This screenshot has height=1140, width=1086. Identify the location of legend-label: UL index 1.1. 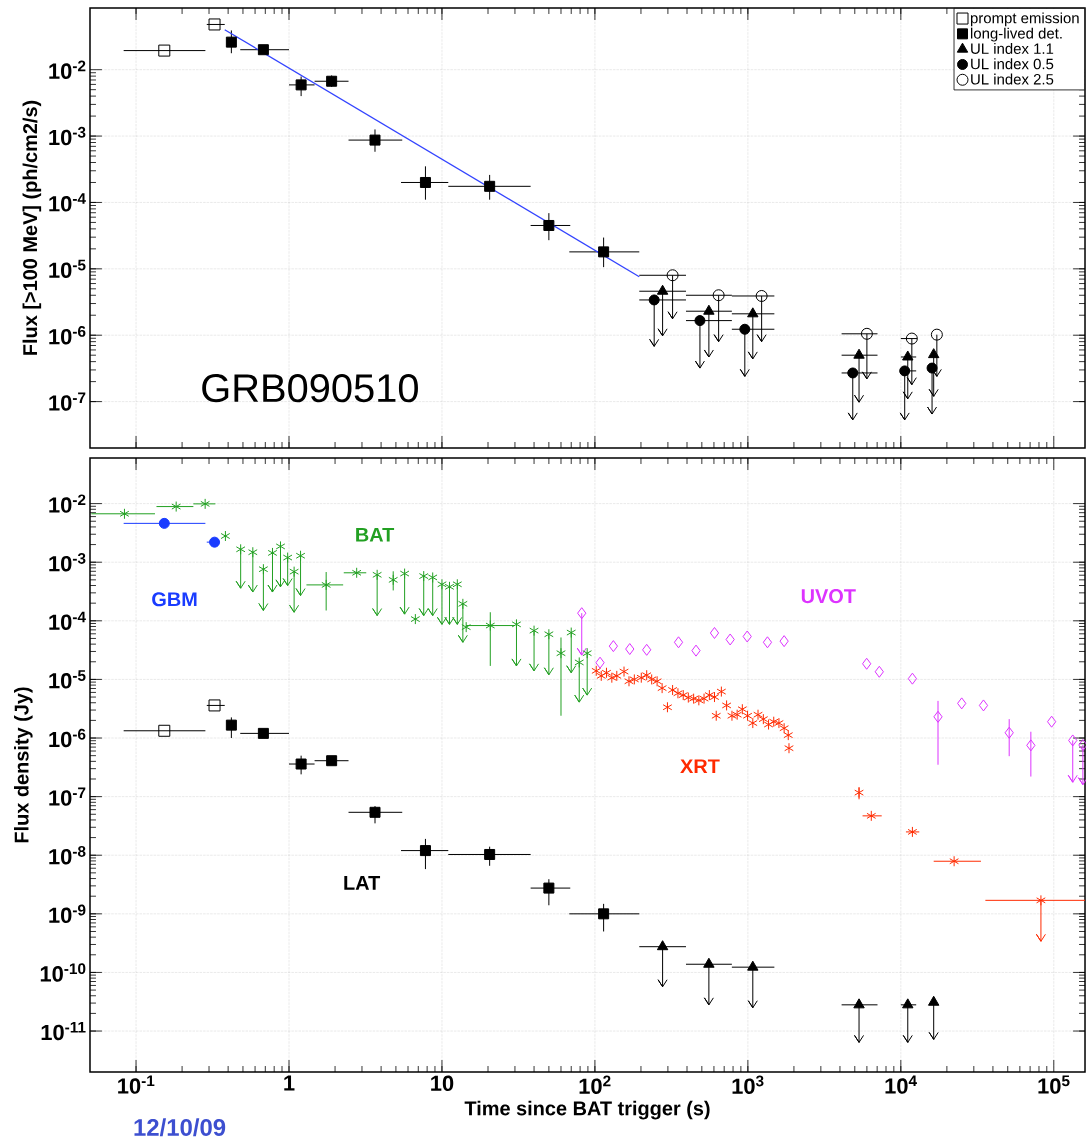
(1012, 48).